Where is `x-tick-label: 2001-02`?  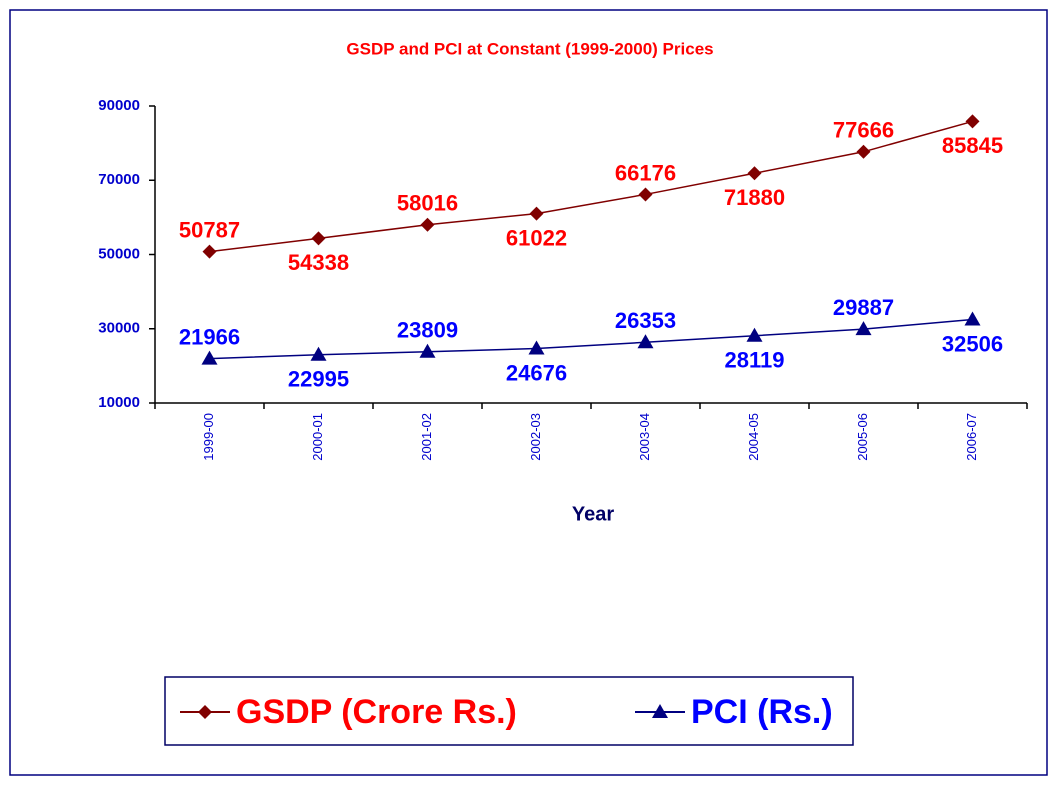 x-tick-label: 2001-02 is located at coordinates (426, 437).